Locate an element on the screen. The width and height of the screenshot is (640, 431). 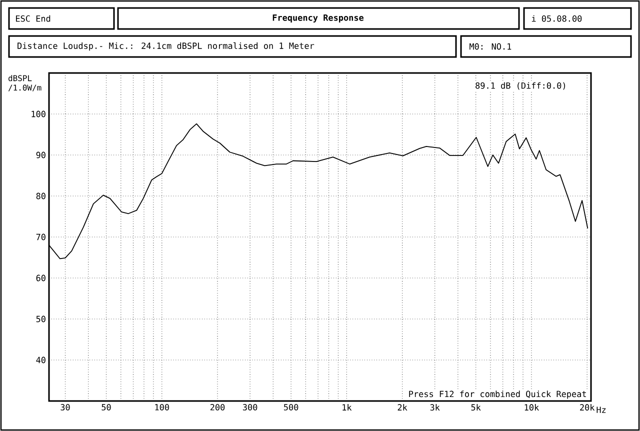
x-tick-label: 30 is located at coordinates (65, 407).